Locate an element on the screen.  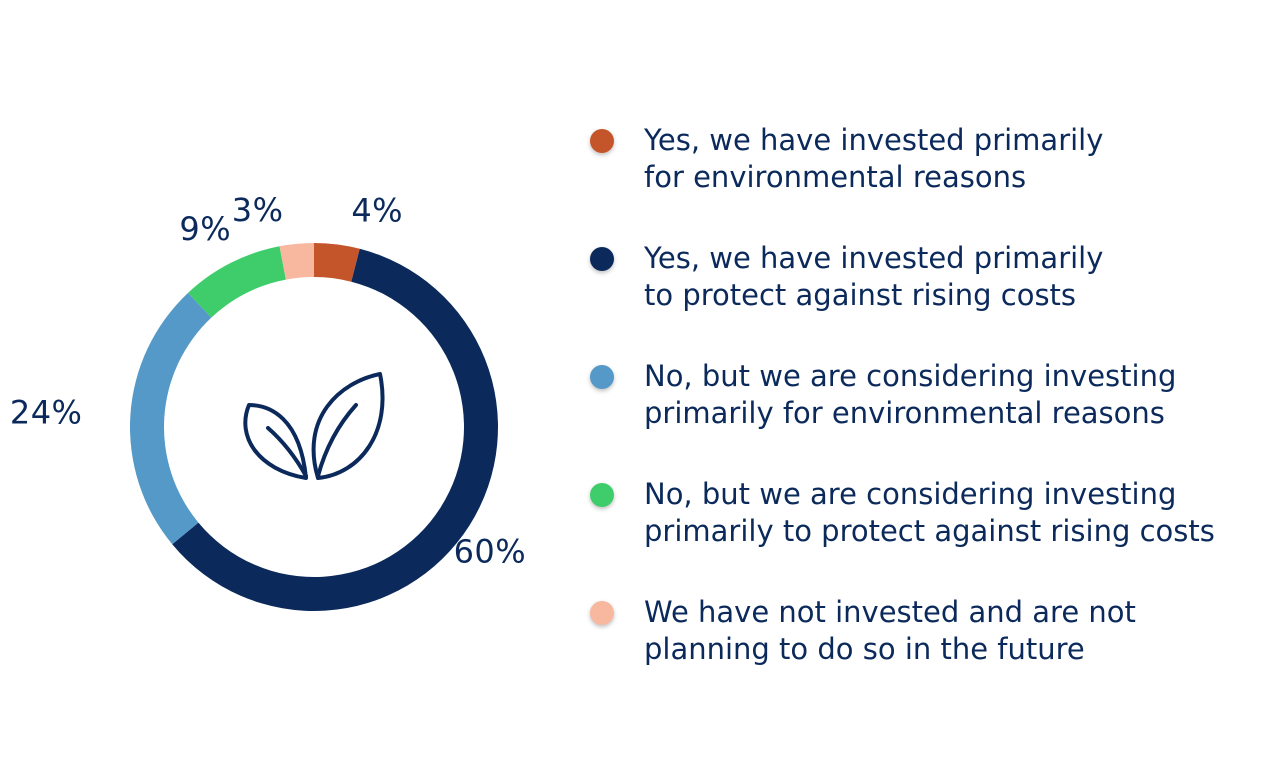
left-leaf-outline is located at coordinates (275, 441).